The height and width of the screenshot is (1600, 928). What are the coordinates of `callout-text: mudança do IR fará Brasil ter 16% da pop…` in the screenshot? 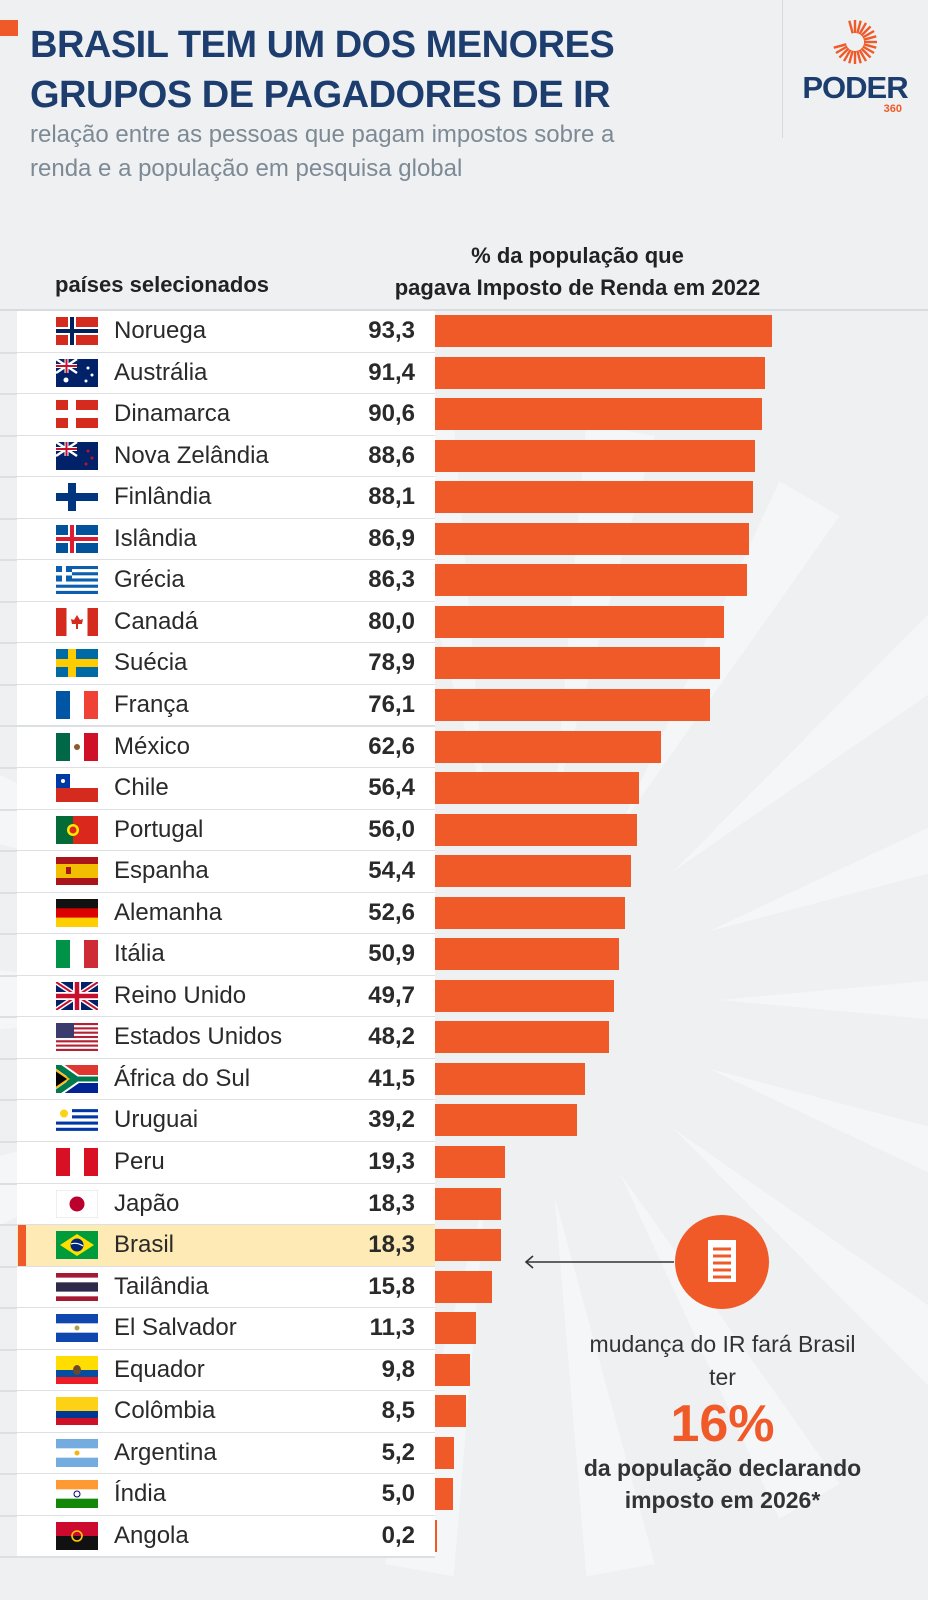 It's located at (722, 1422).